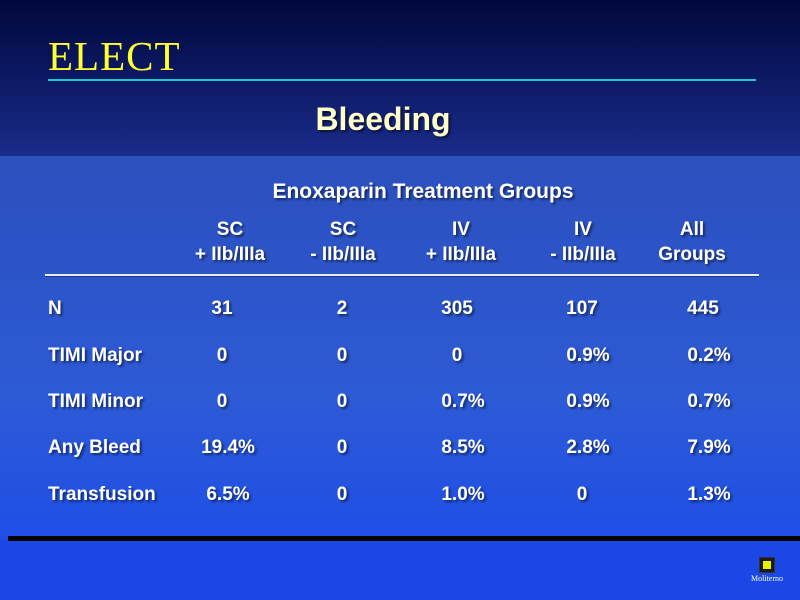 The width and height of the screenshot is (800, 600). I want to click on table-cell: 0.2%, so click(709, 355).